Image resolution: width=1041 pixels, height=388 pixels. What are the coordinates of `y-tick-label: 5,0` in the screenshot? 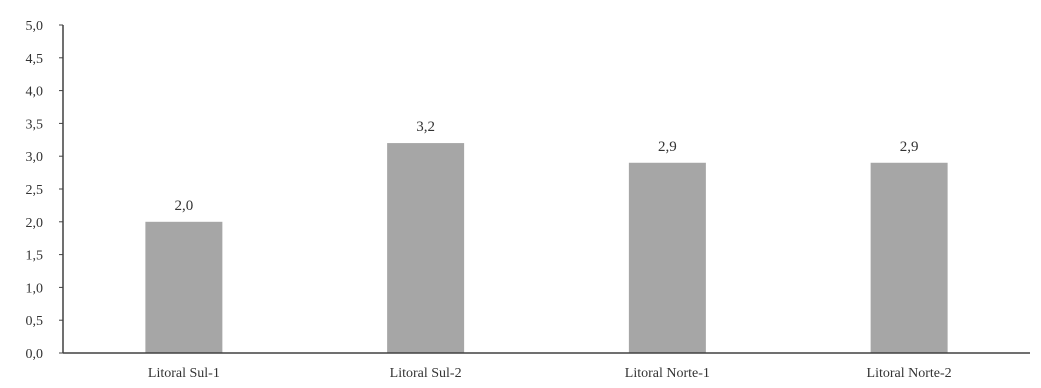 It's located at (35, 26).